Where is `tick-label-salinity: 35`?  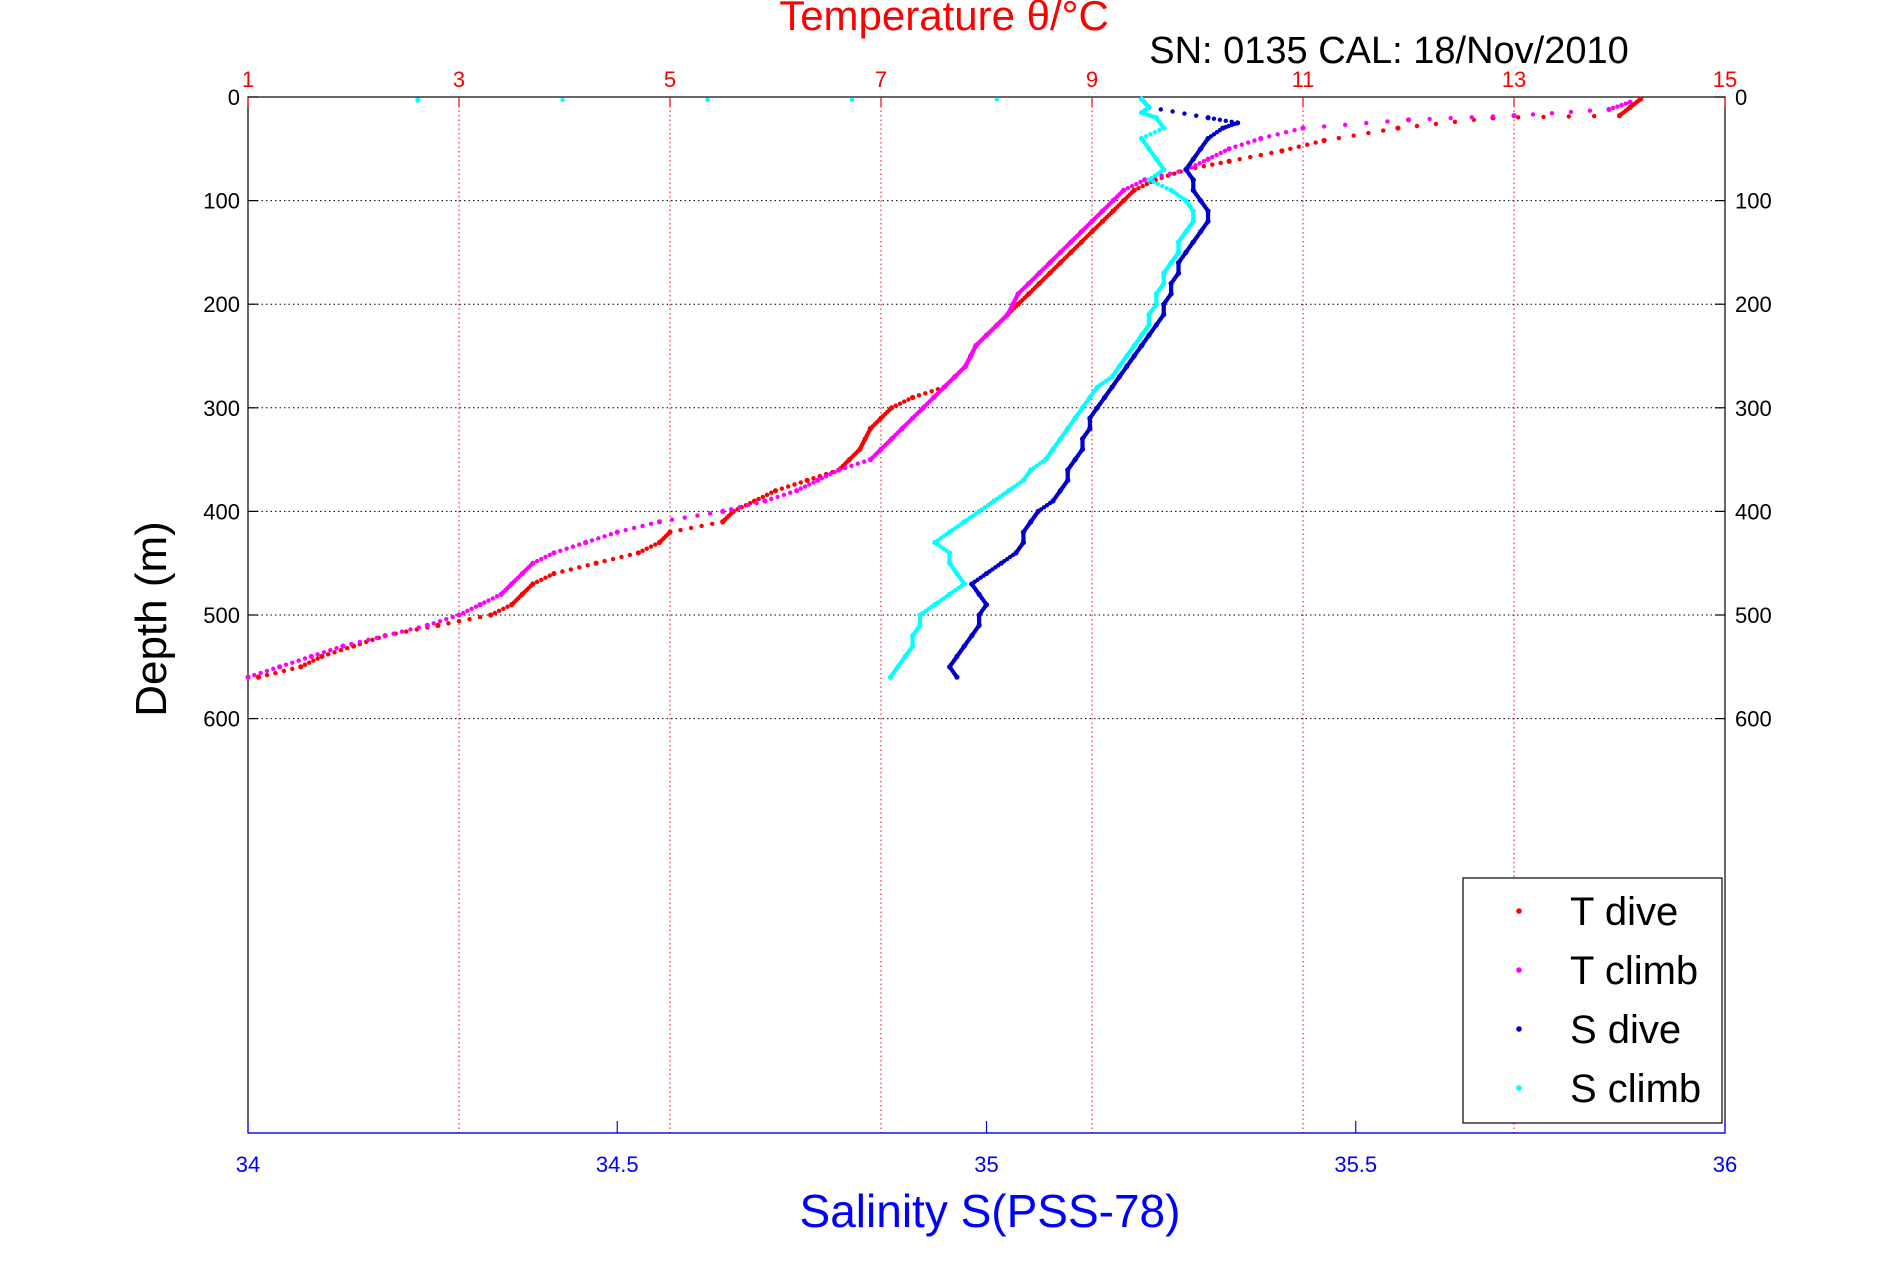 tick-label-salinity: 35 is located at coordinates (986, 1164).